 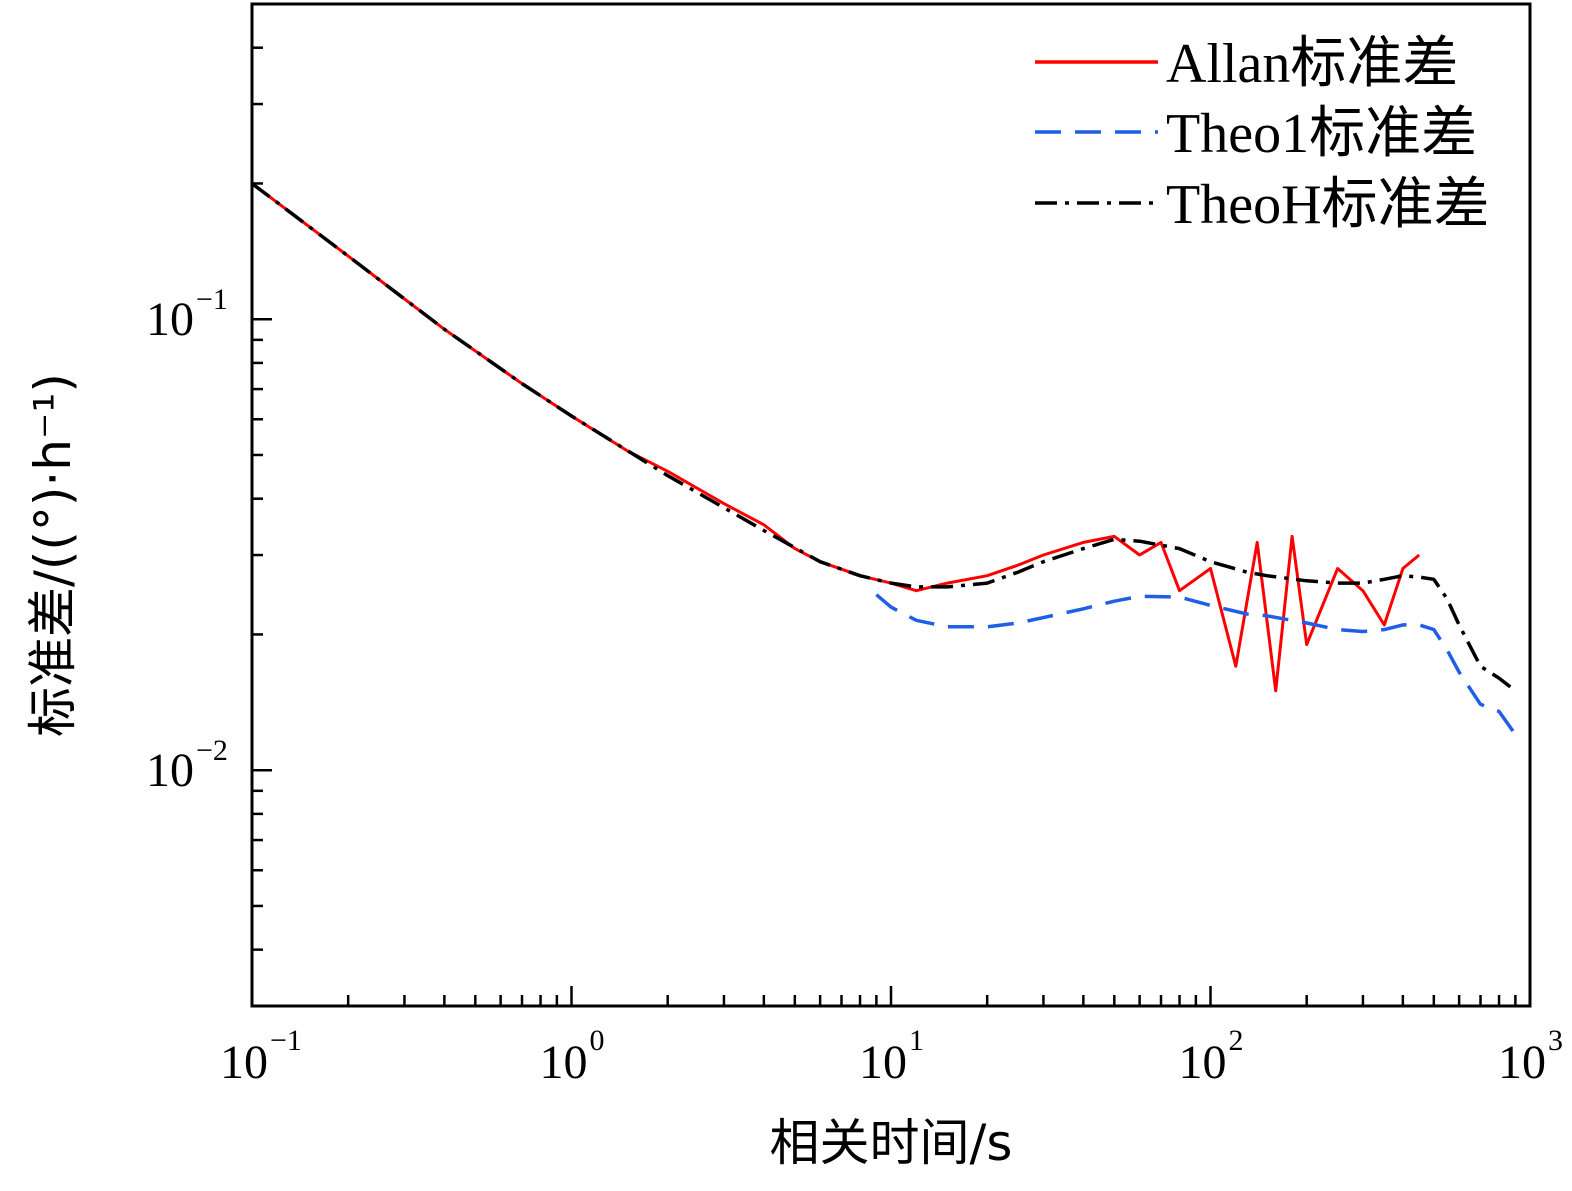 I want to click on x-axis-title: 相关时间/s, so click(x=891, y=1143).